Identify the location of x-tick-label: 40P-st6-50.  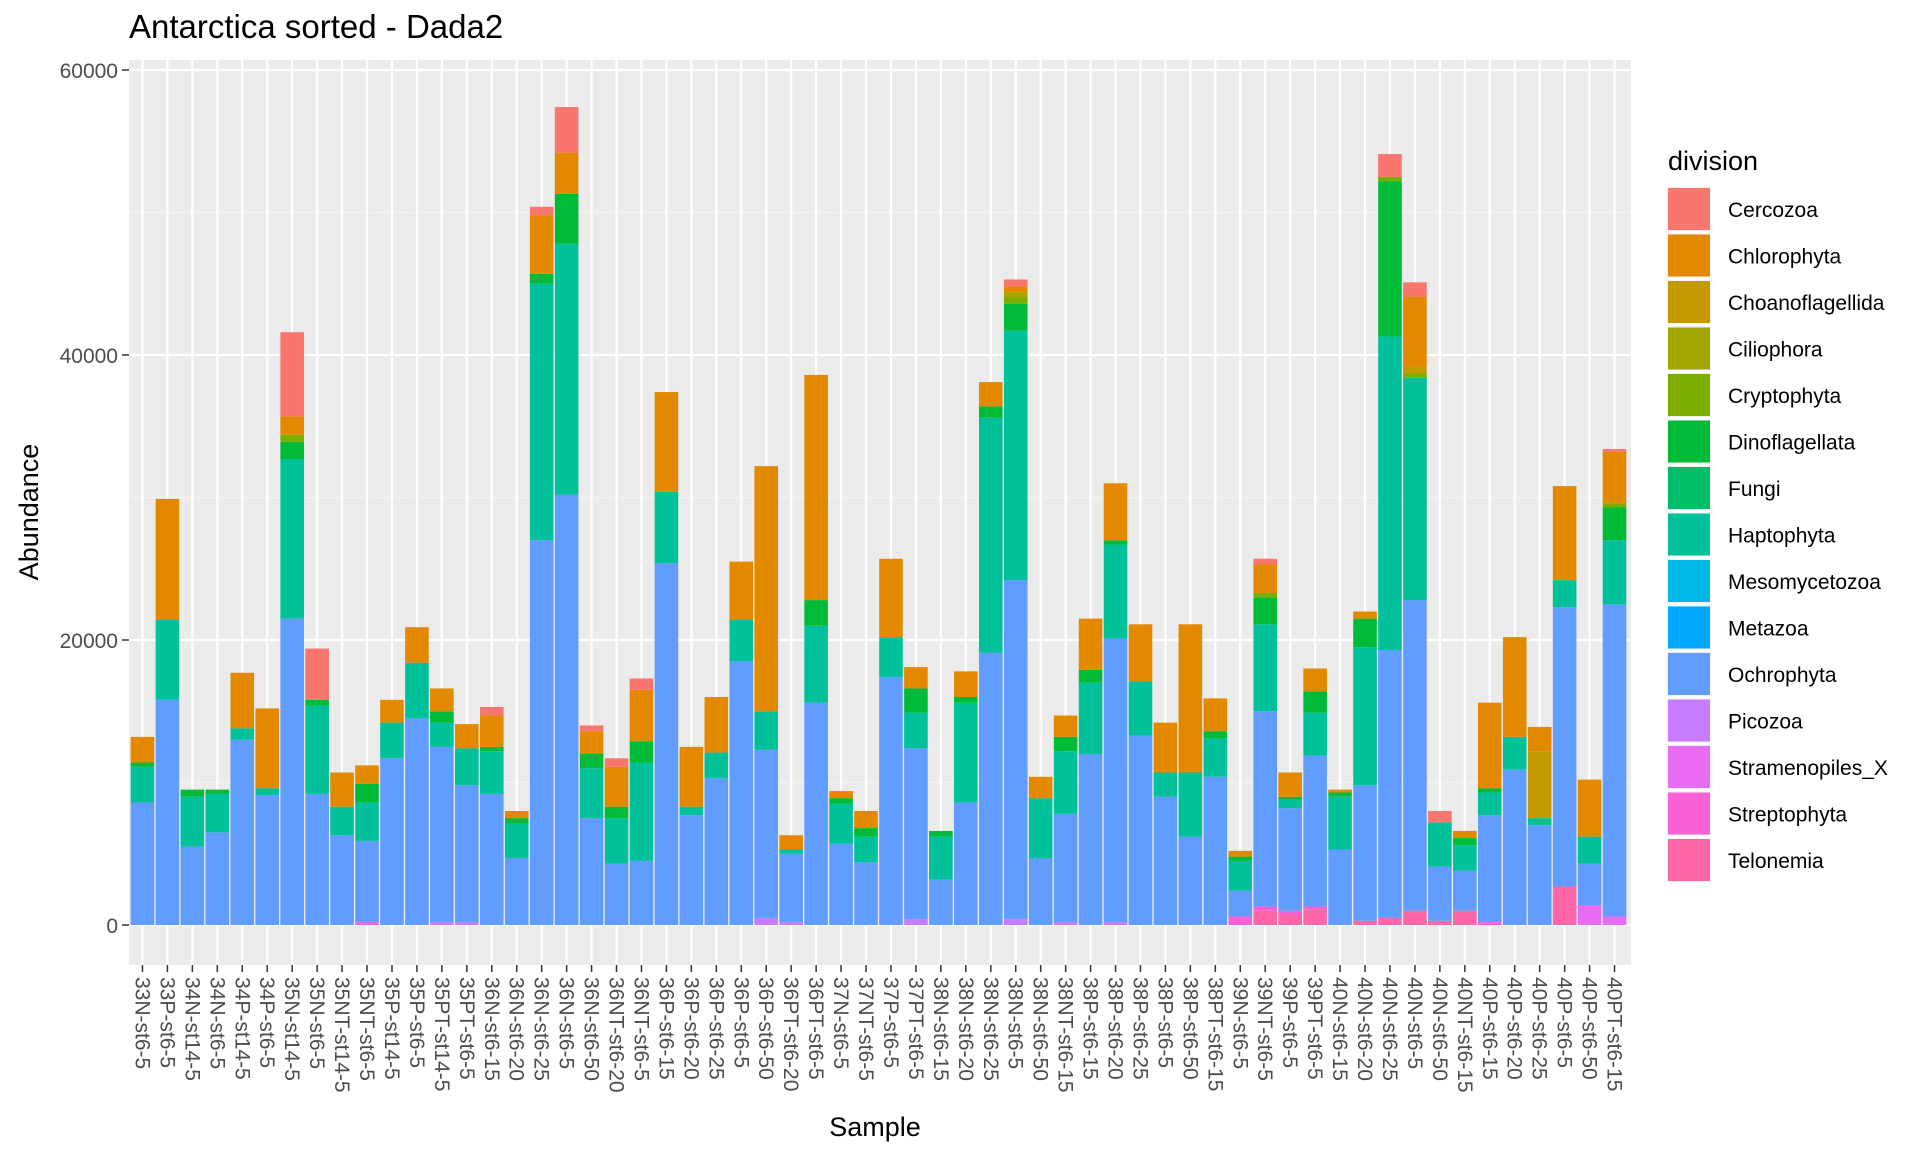
(1589, 1028).